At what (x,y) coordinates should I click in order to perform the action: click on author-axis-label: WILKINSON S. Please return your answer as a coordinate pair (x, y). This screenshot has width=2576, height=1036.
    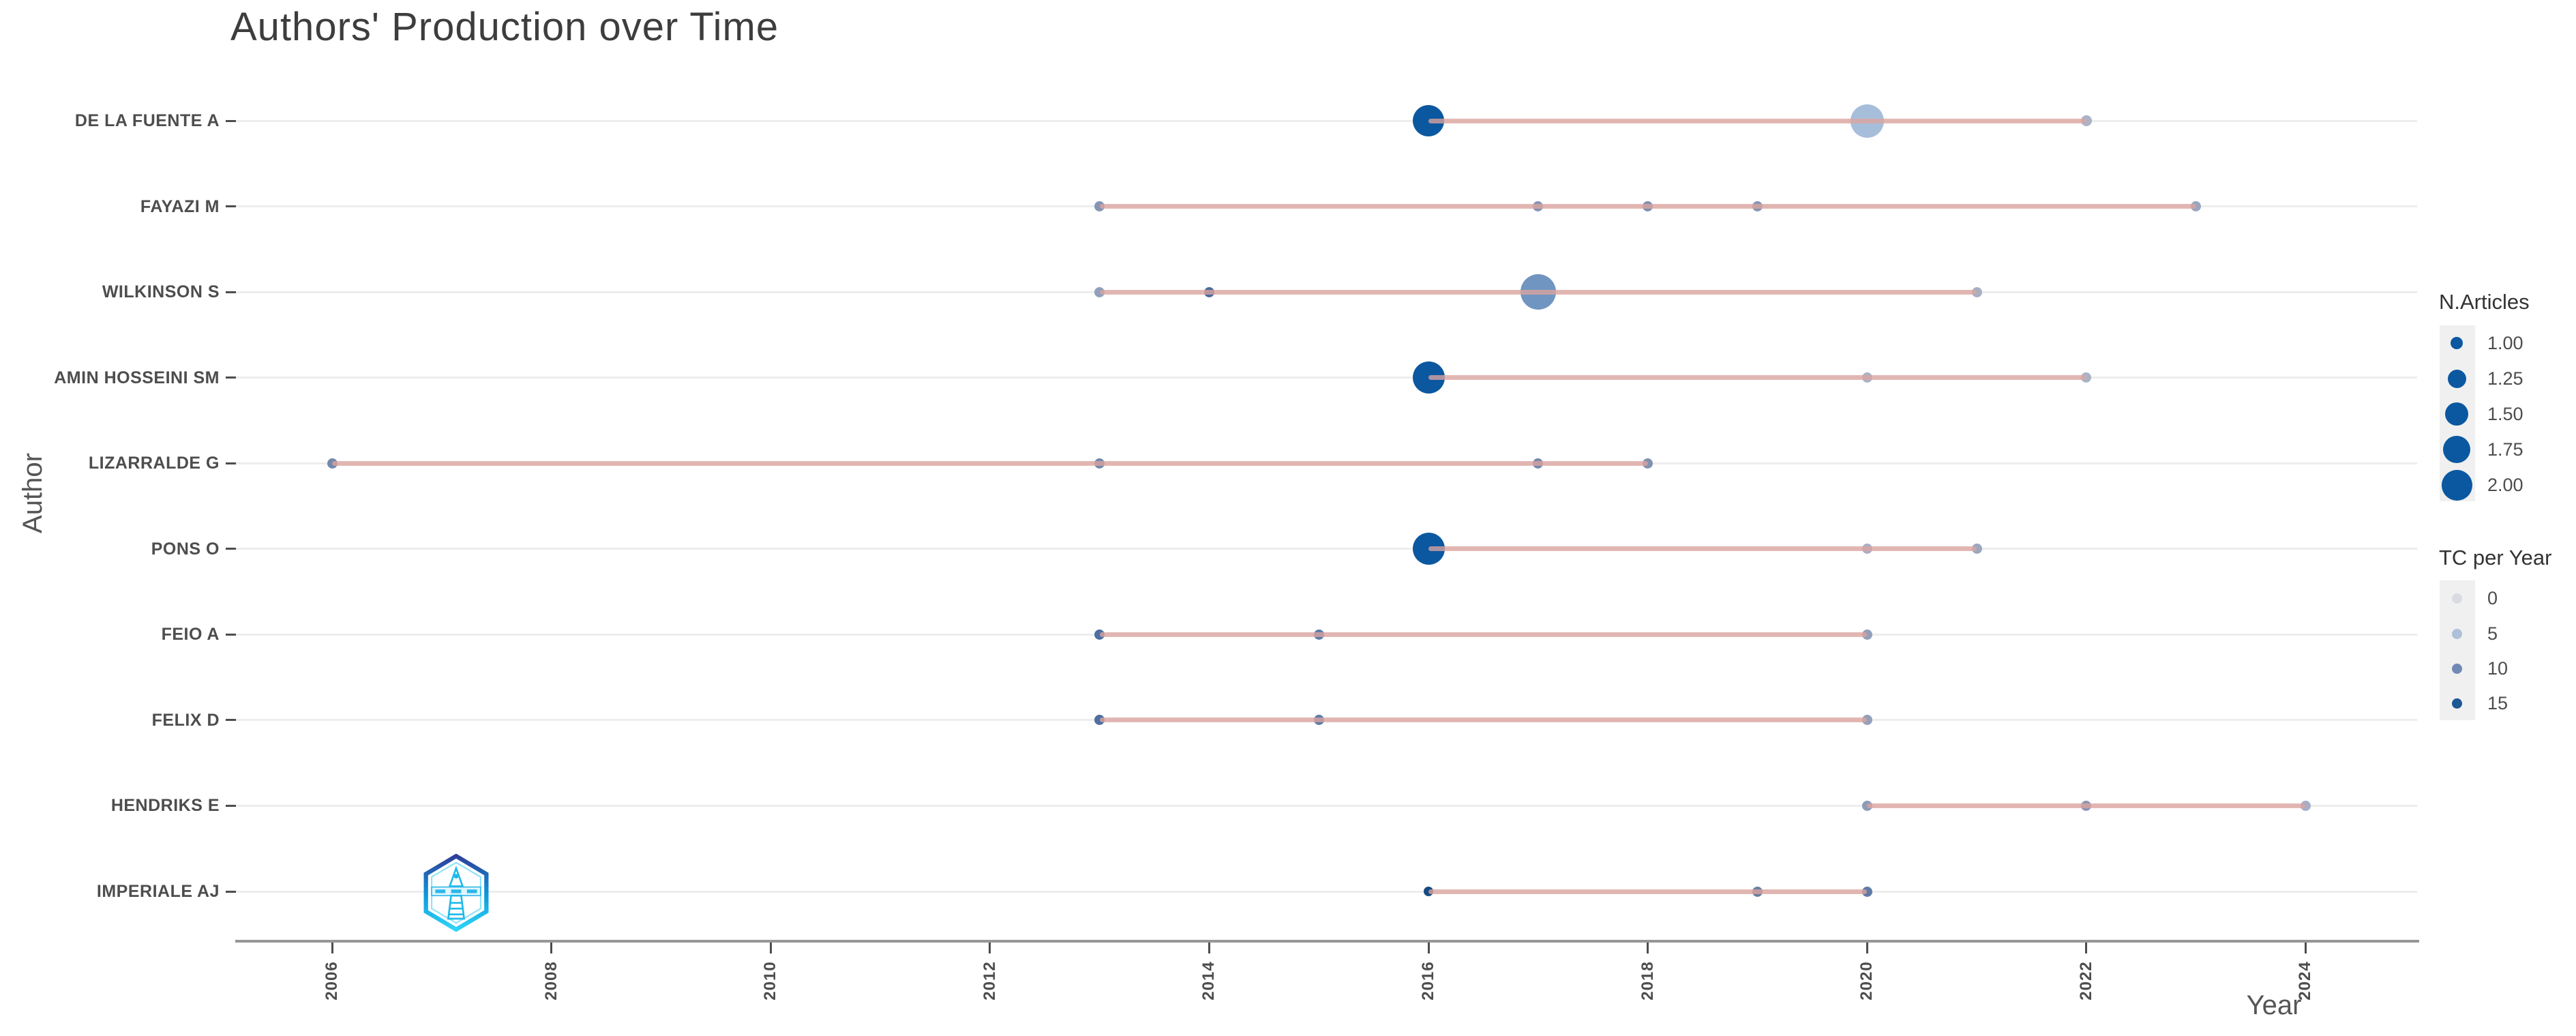
    Looking at the image, I should click on (161, 292).